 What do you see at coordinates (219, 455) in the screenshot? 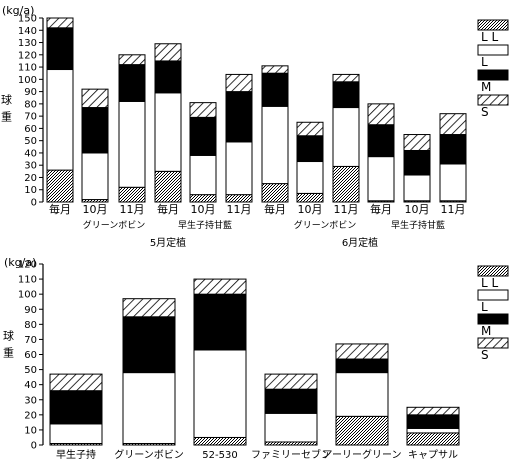
I see `x-category-label: 52-530` at bounding box center [219, 455].